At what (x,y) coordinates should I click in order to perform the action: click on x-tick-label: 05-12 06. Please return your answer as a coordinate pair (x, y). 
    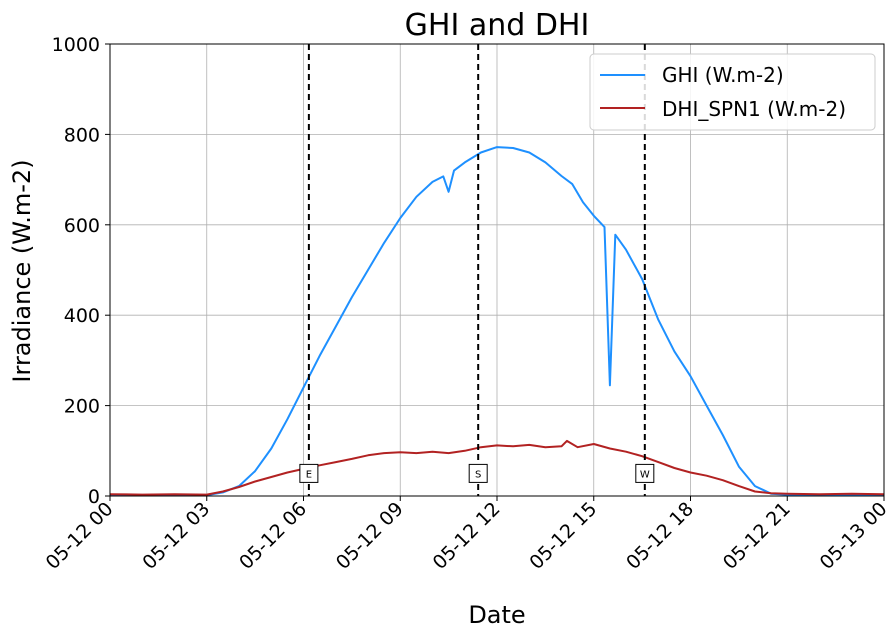
    Looking at the image, I should click on (273, 536).